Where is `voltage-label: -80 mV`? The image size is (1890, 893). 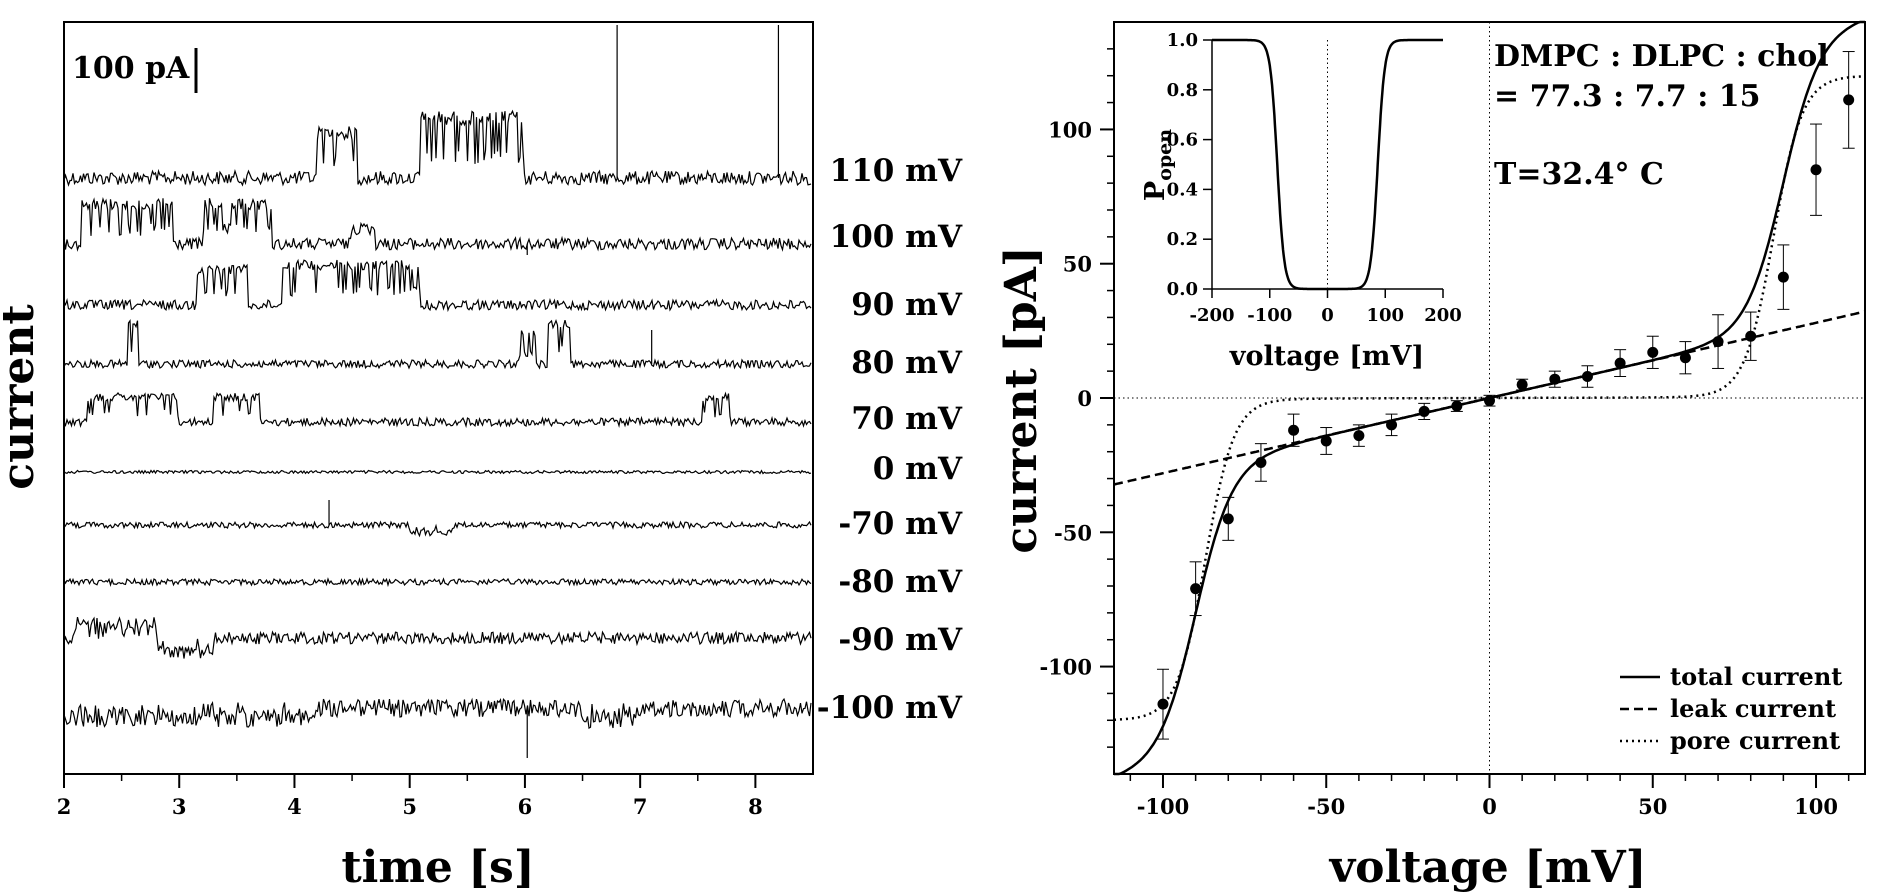
voltage-label: -80 mV is located at coordinates (900, 582).